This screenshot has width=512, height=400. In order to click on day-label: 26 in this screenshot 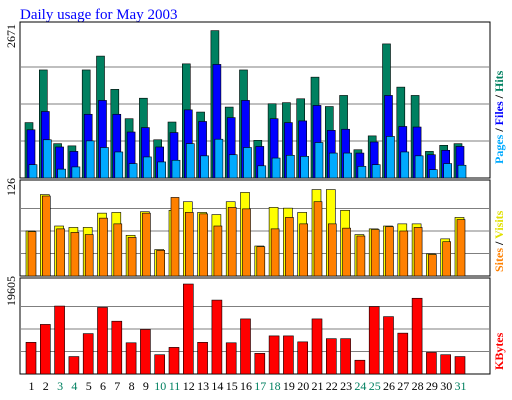, I will do `click(389, 386)`.